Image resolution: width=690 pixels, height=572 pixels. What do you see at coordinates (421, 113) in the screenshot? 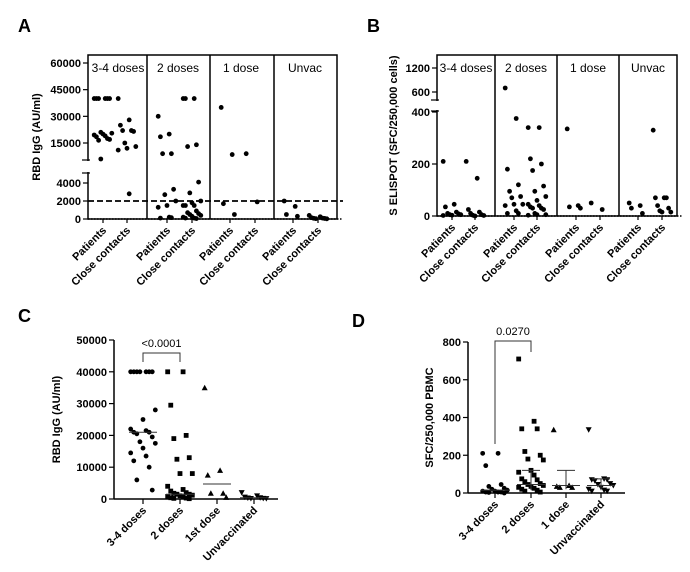
I see `y-tick-label: 400` at bounding box center [421, 113].